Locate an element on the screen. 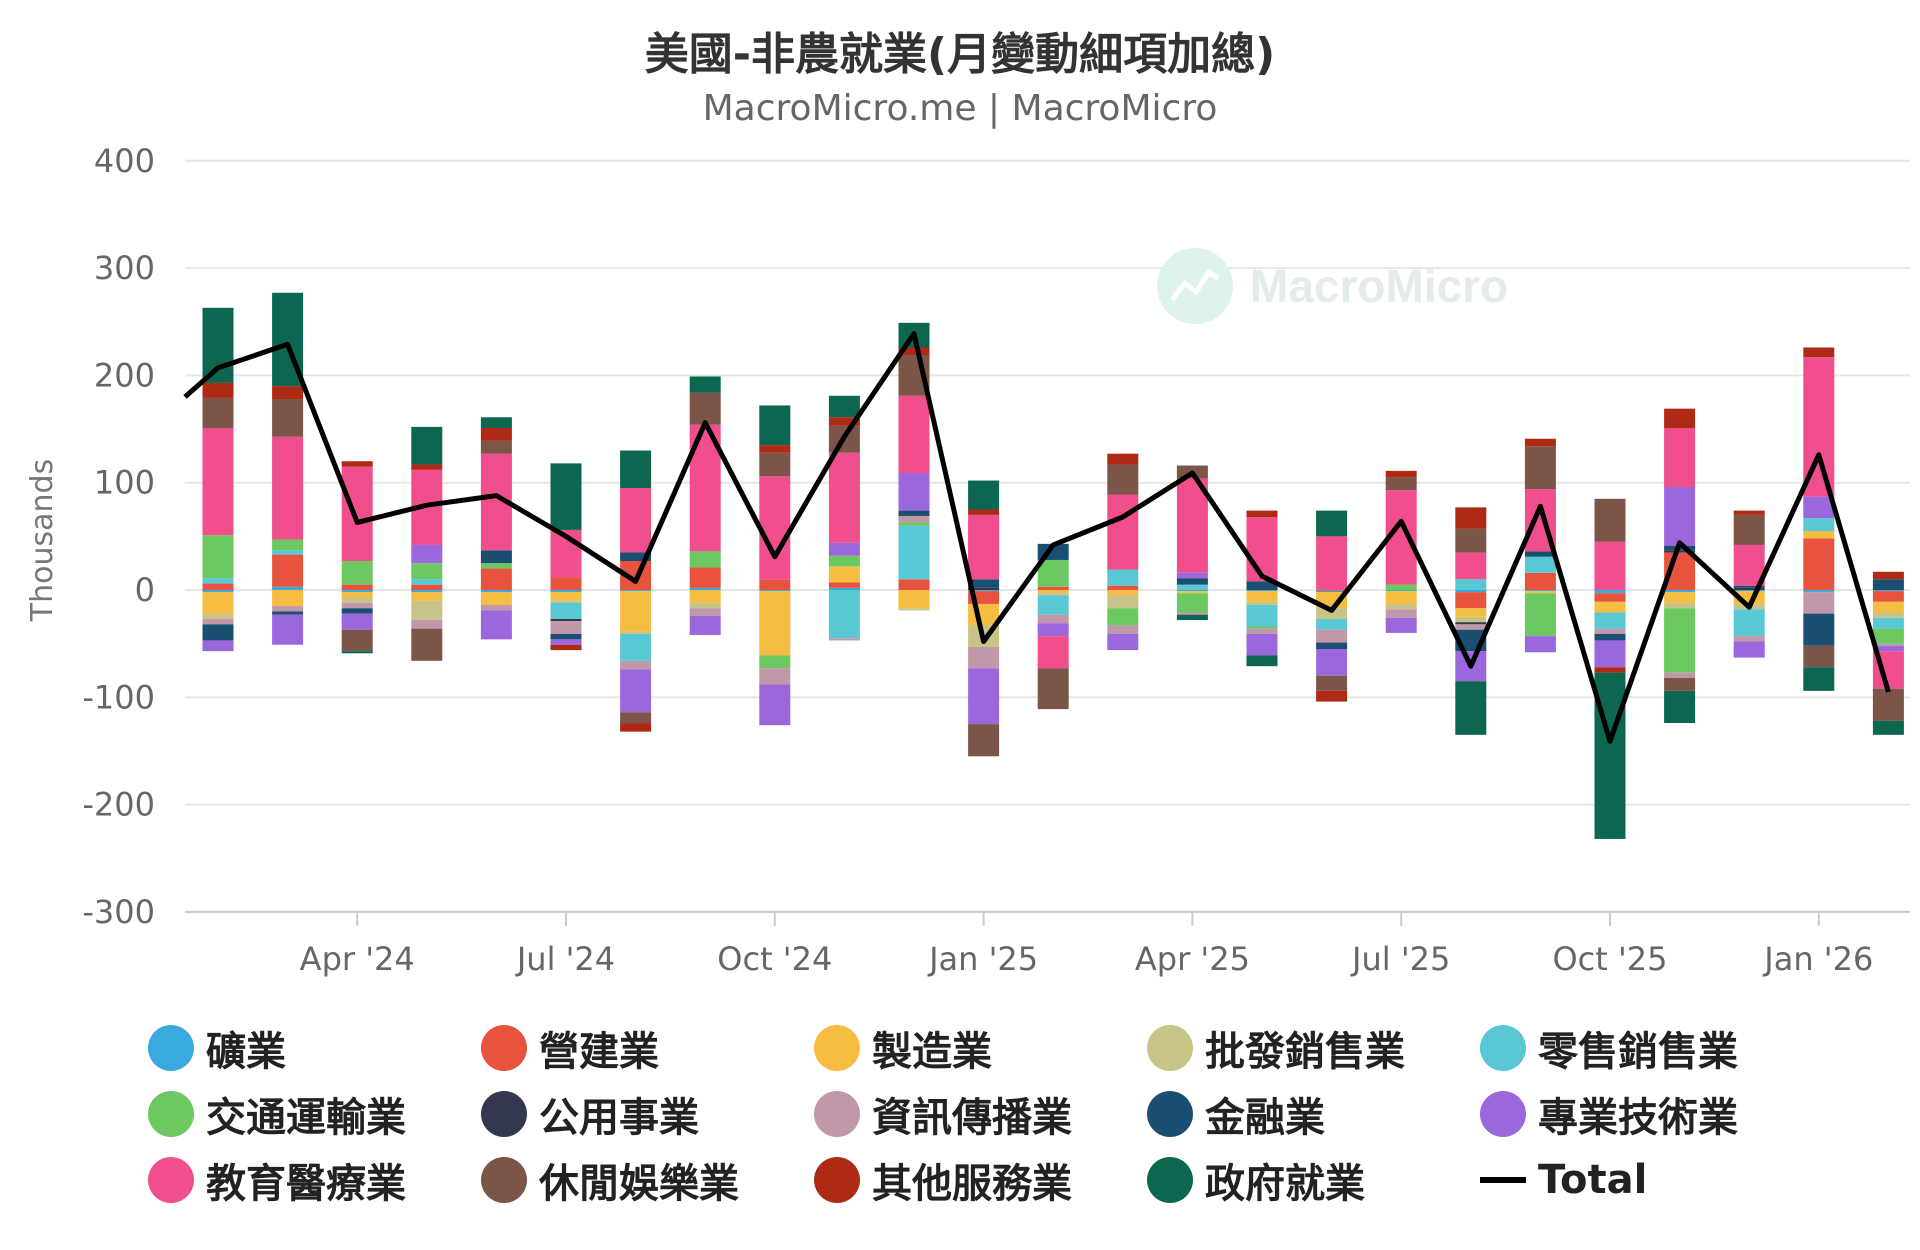  legend-label: 資訊傳播業 is located at coordinates (972, 1118).